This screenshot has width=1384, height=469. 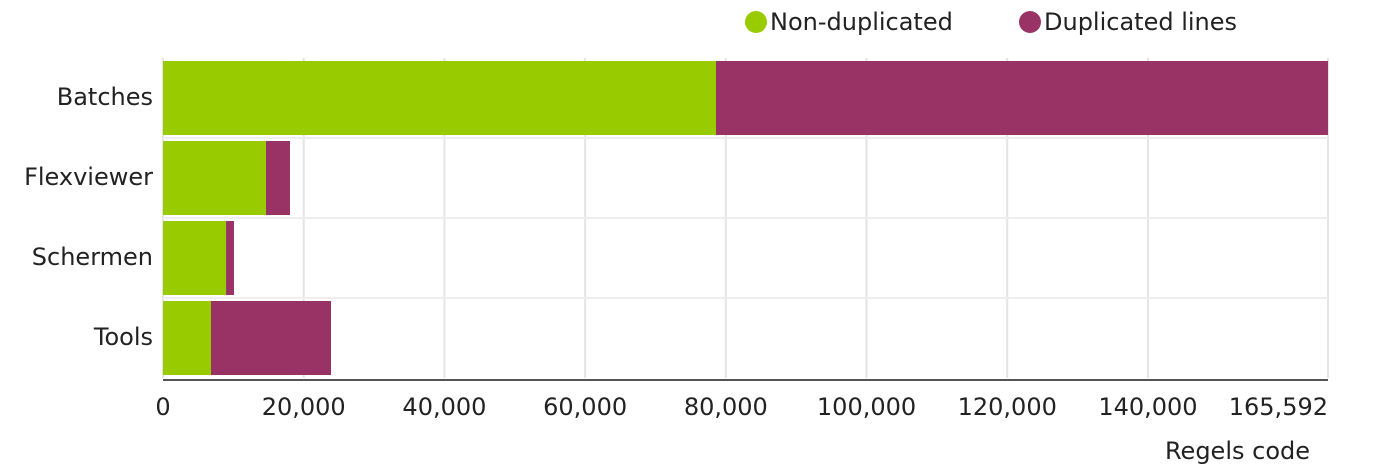 What do you see at coordinates (726, 407) in the screenshot?
I see `x-tick-label: 80,000` at bounding box center [726, 407].